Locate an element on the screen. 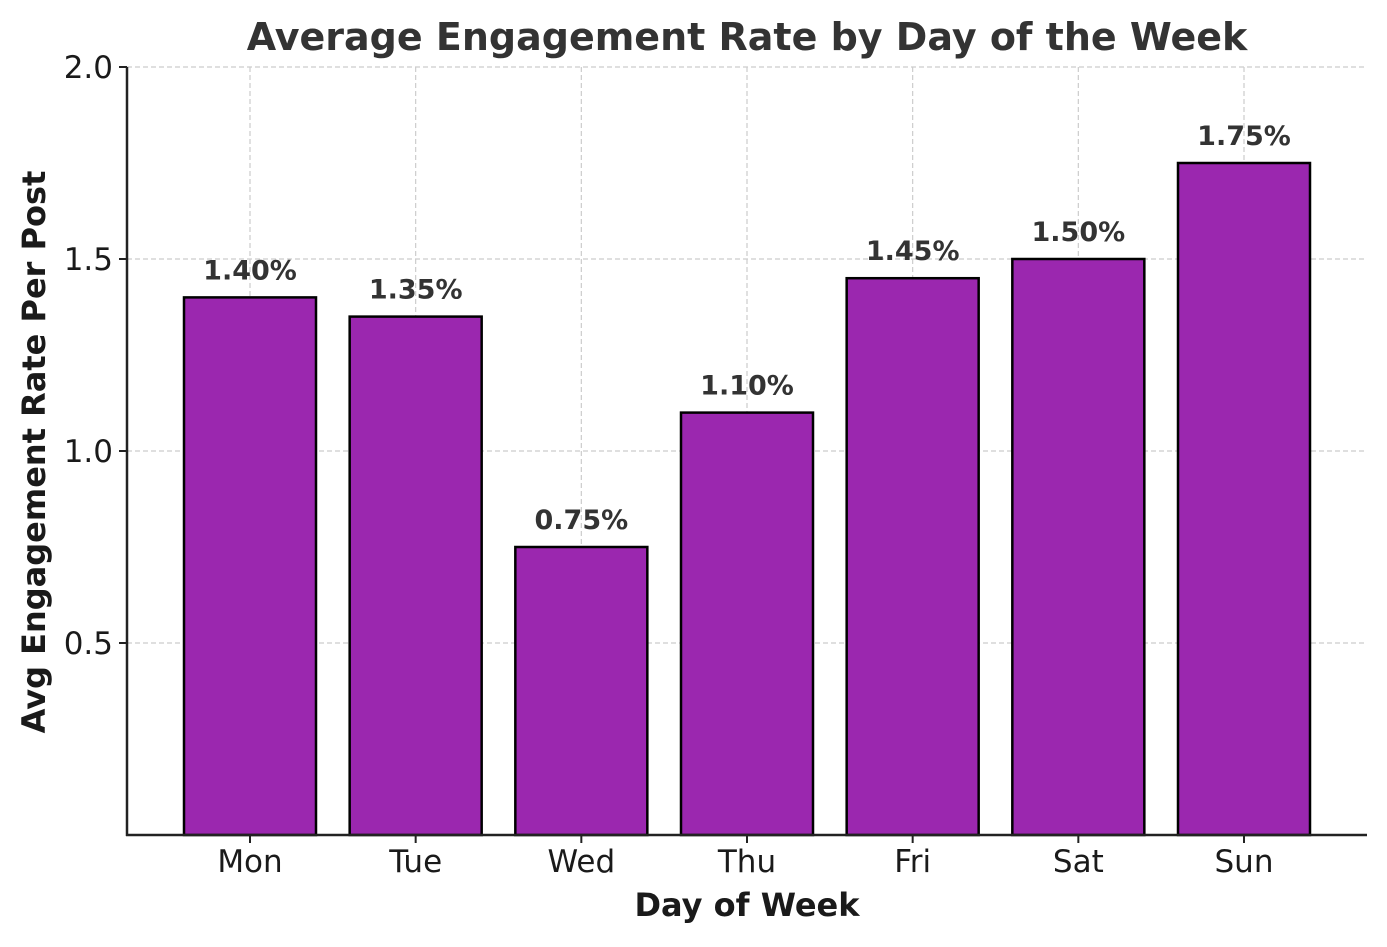 This screenshot has width=1387, height=947. bar-value-label: 1.75% is located at coordinates (1244, 136).